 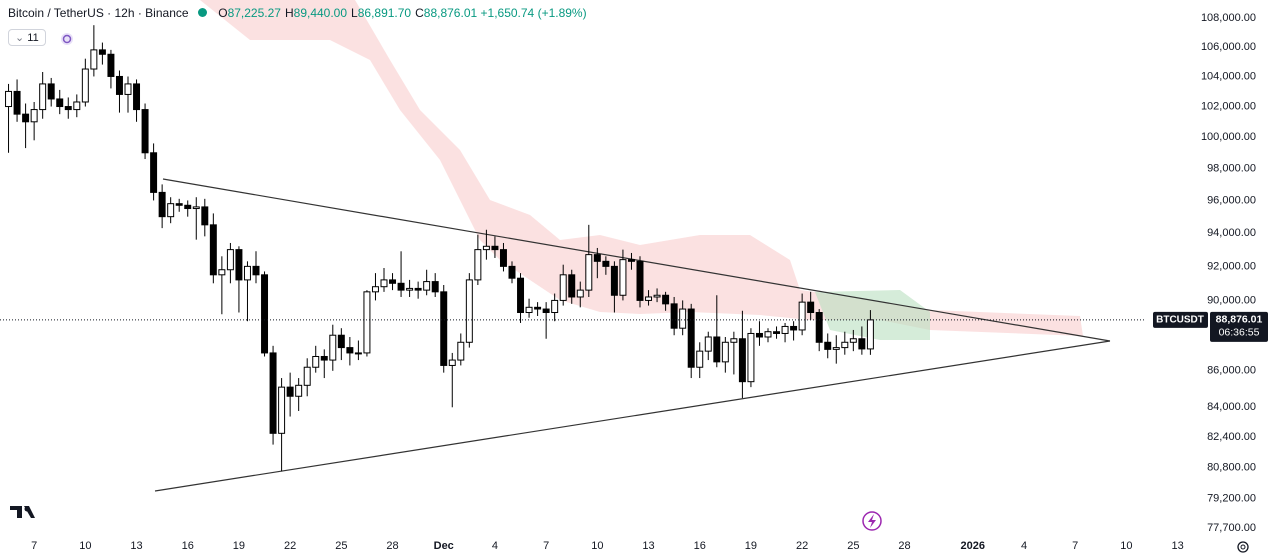 What do you see at coordinates (202, 12) in the screenshot?
I see `status-dot` at bounding box center [202, 12].